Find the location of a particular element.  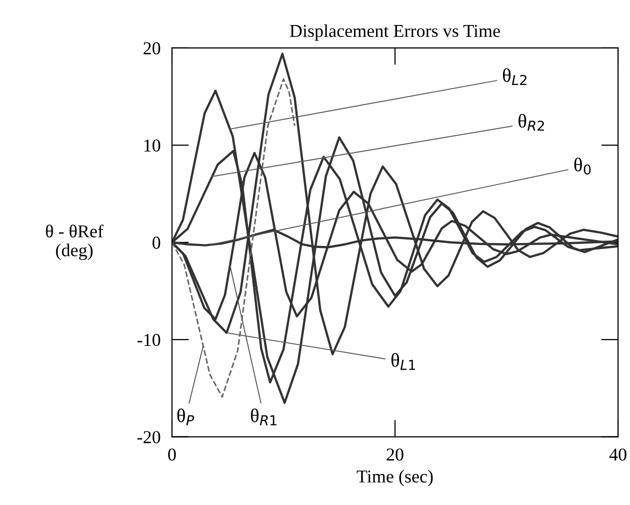

x-tick-label: 20 is located at coordinates (395, 454).